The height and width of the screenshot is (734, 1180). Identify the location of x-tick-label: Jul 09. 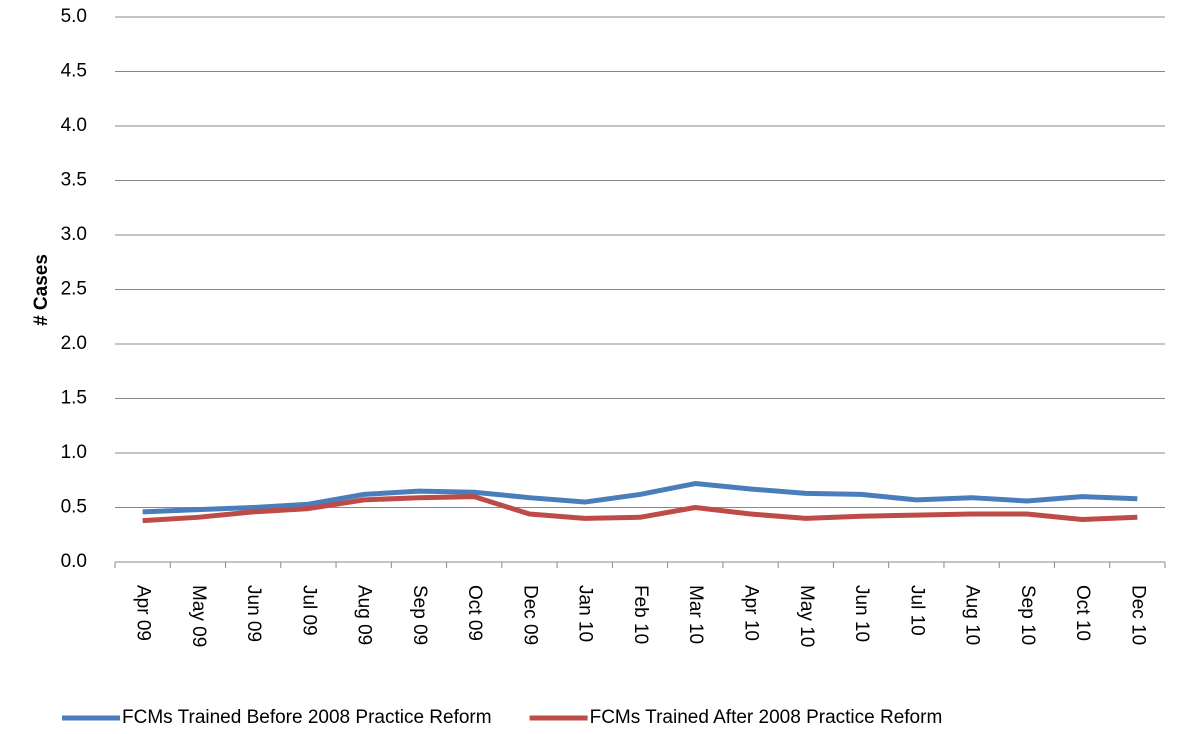
(308, 610).